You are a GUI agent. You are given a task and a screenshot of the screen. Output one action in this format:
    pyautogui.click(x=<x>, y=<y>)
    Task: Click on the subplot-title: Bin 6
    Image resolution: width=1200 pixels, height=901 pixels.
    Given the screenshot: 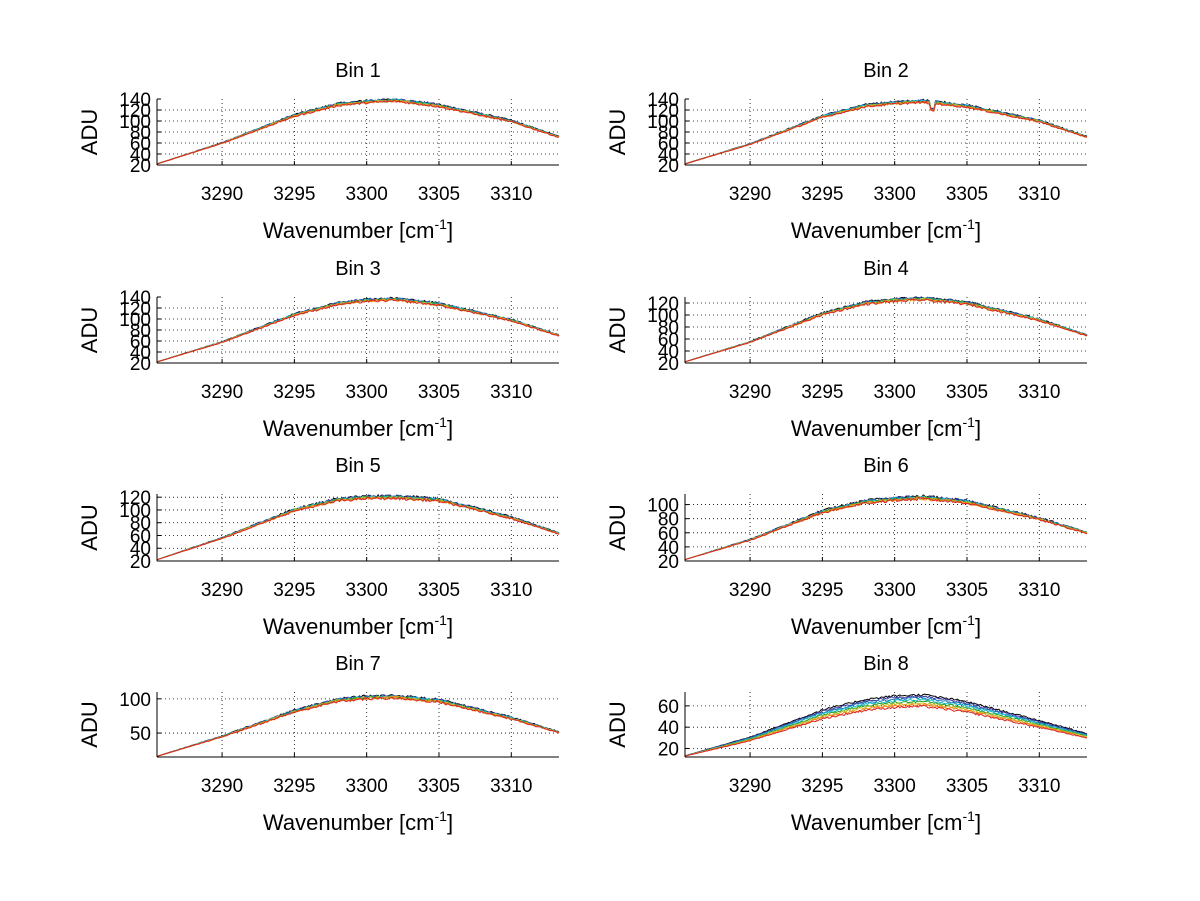 What is the action you would take?
    pyautogui.click(x=886, y=466)
    